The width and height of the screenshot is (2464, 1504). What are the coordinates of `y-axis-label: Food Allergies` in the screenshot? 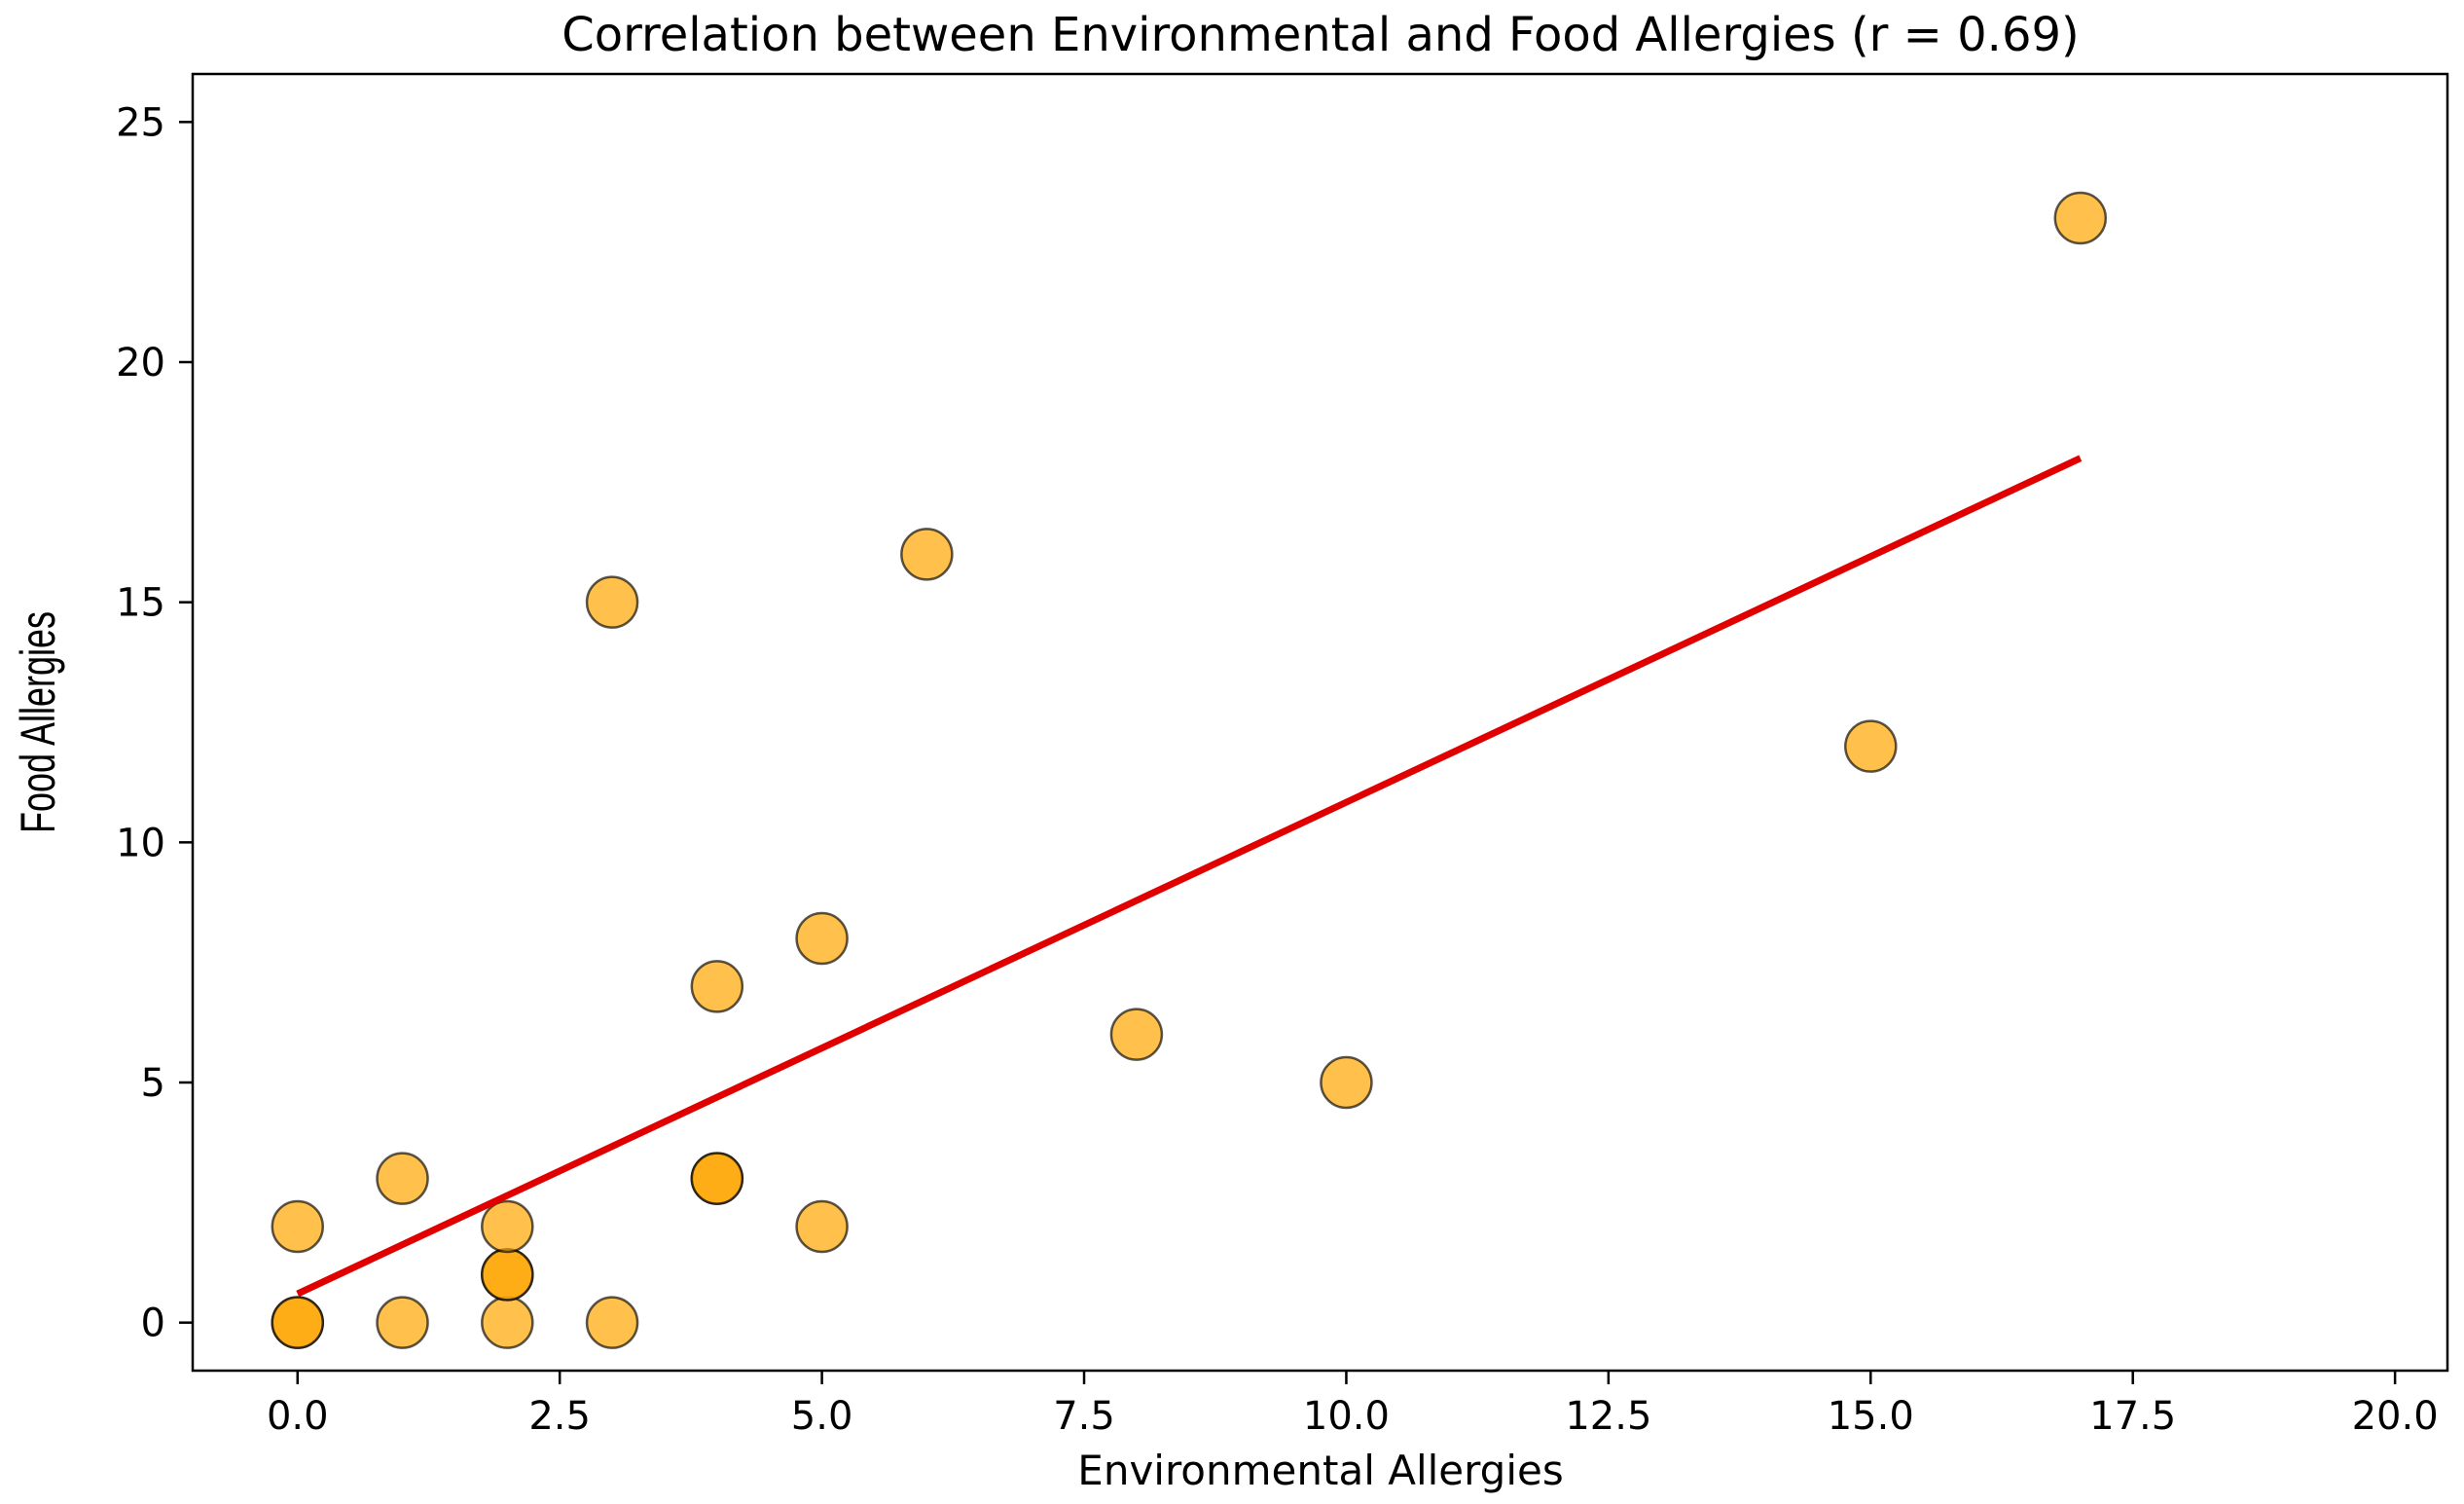 It's located at (38, 722).